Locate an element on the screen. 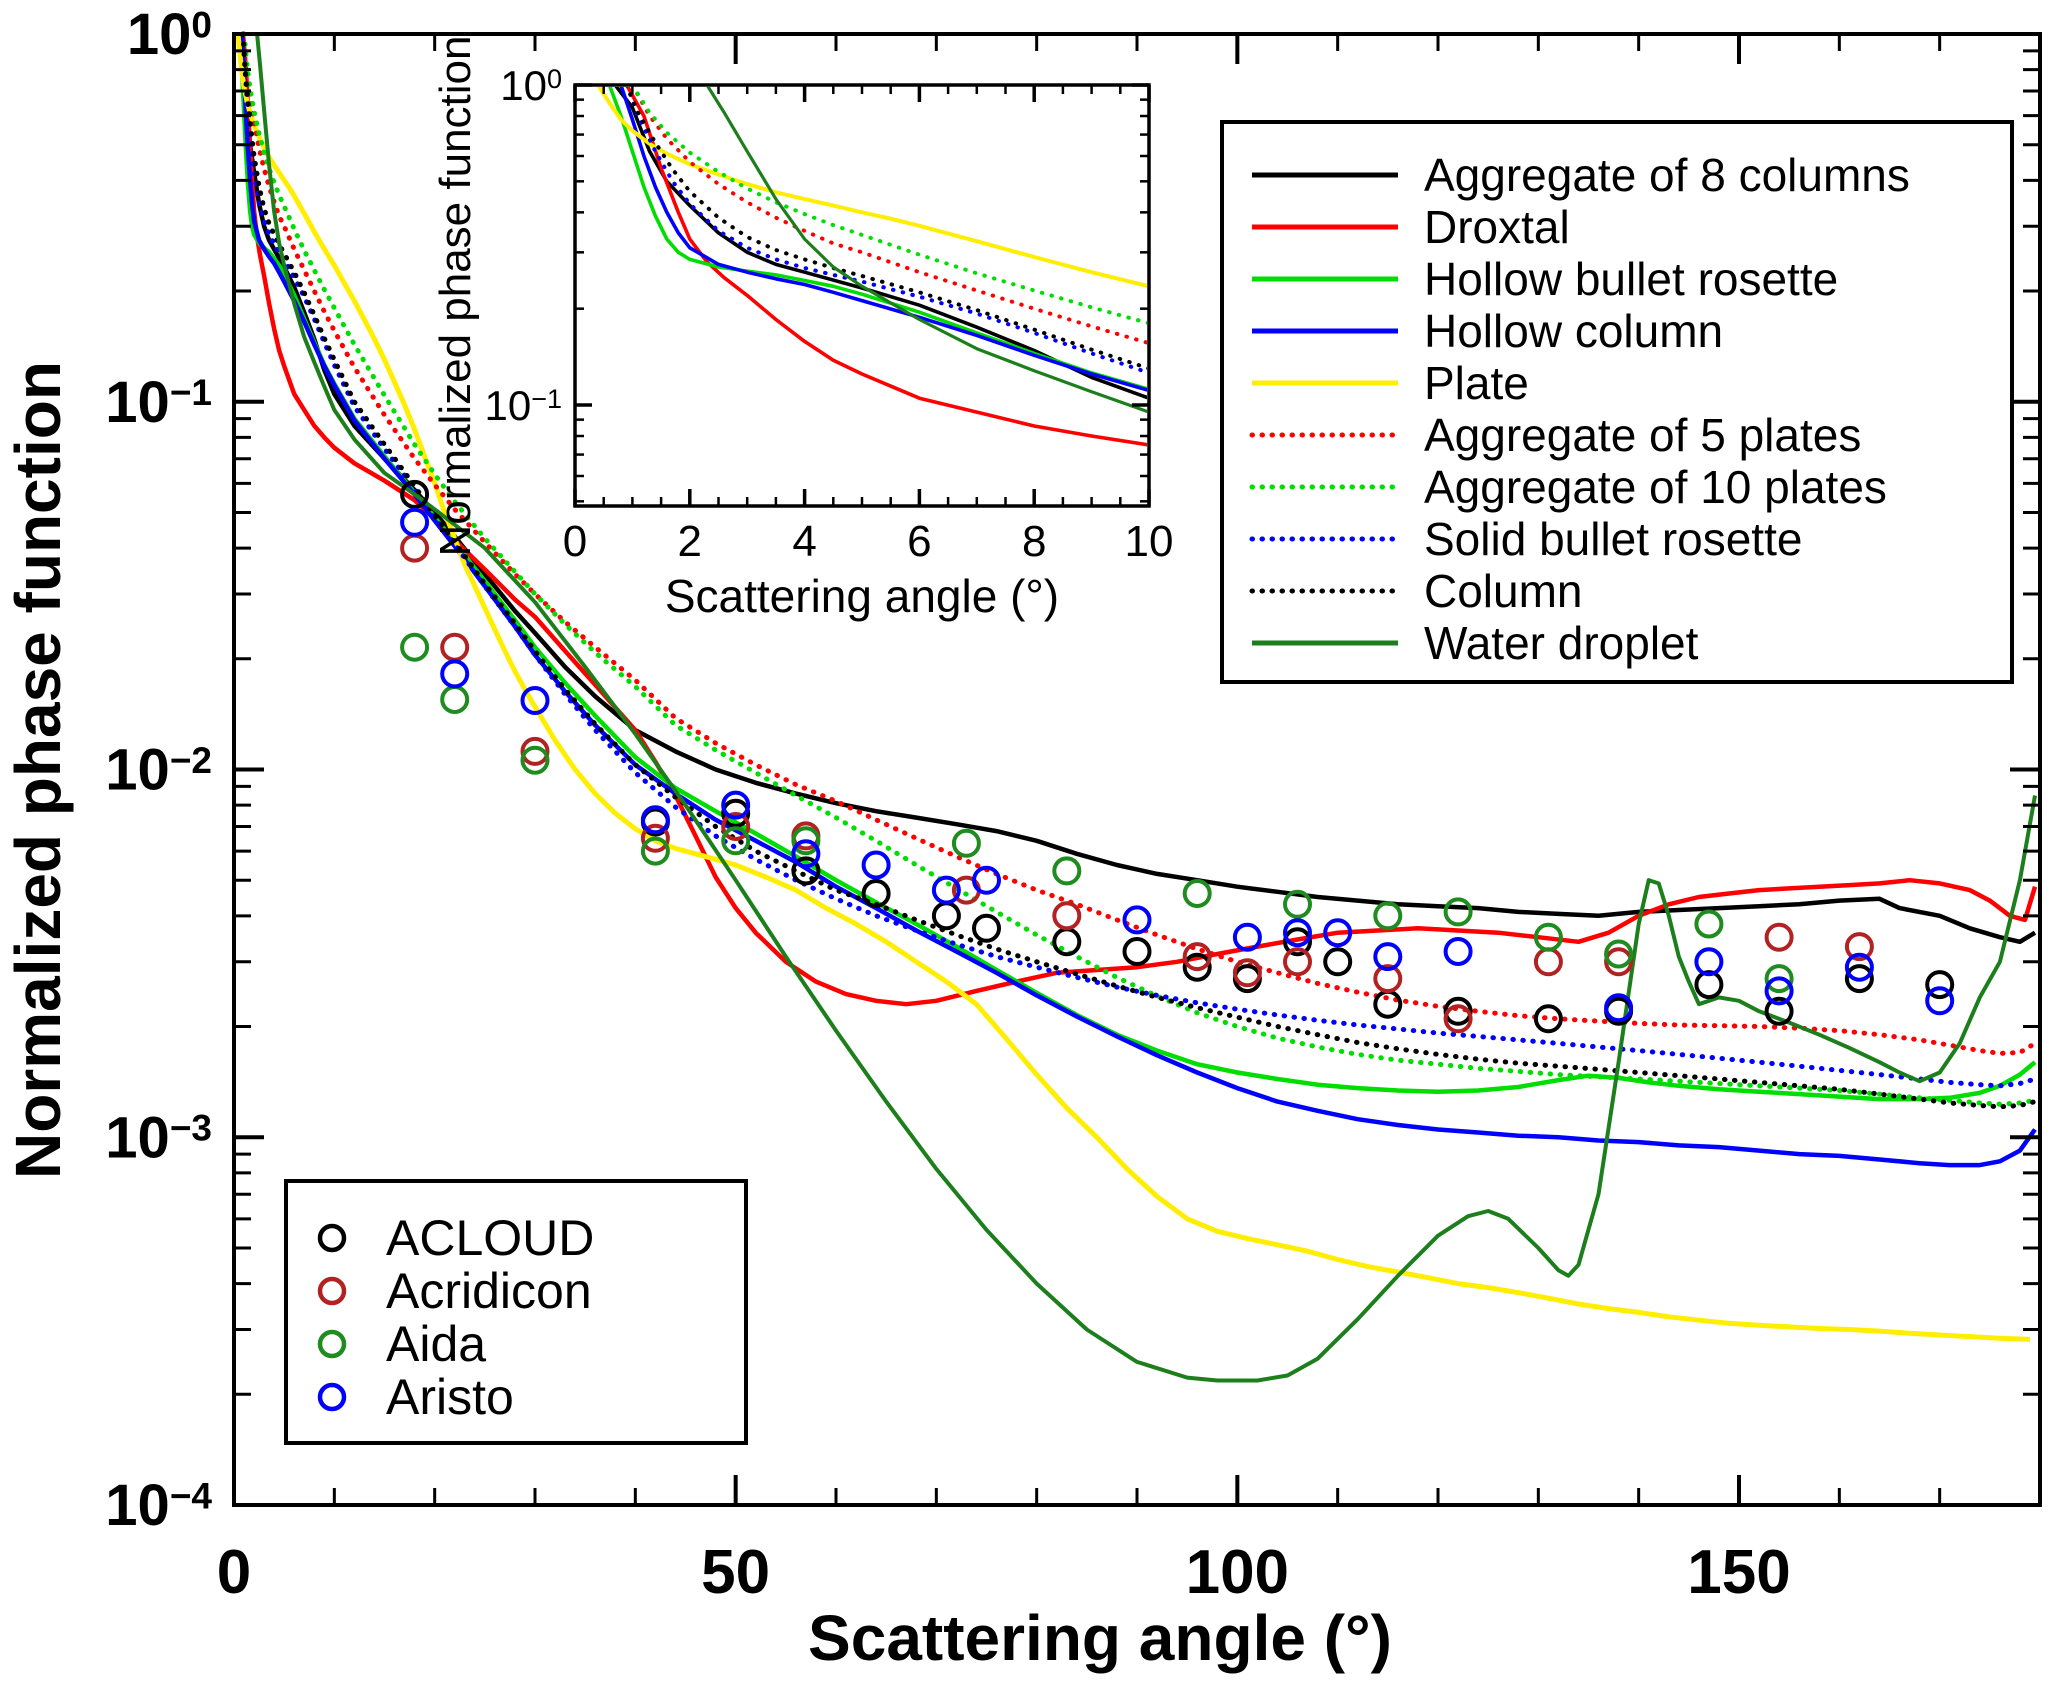 The height and width of the screenshot is (1684, 2067). legend-label: Aggregate of 5 plates is located at coordinates (1642, 435).